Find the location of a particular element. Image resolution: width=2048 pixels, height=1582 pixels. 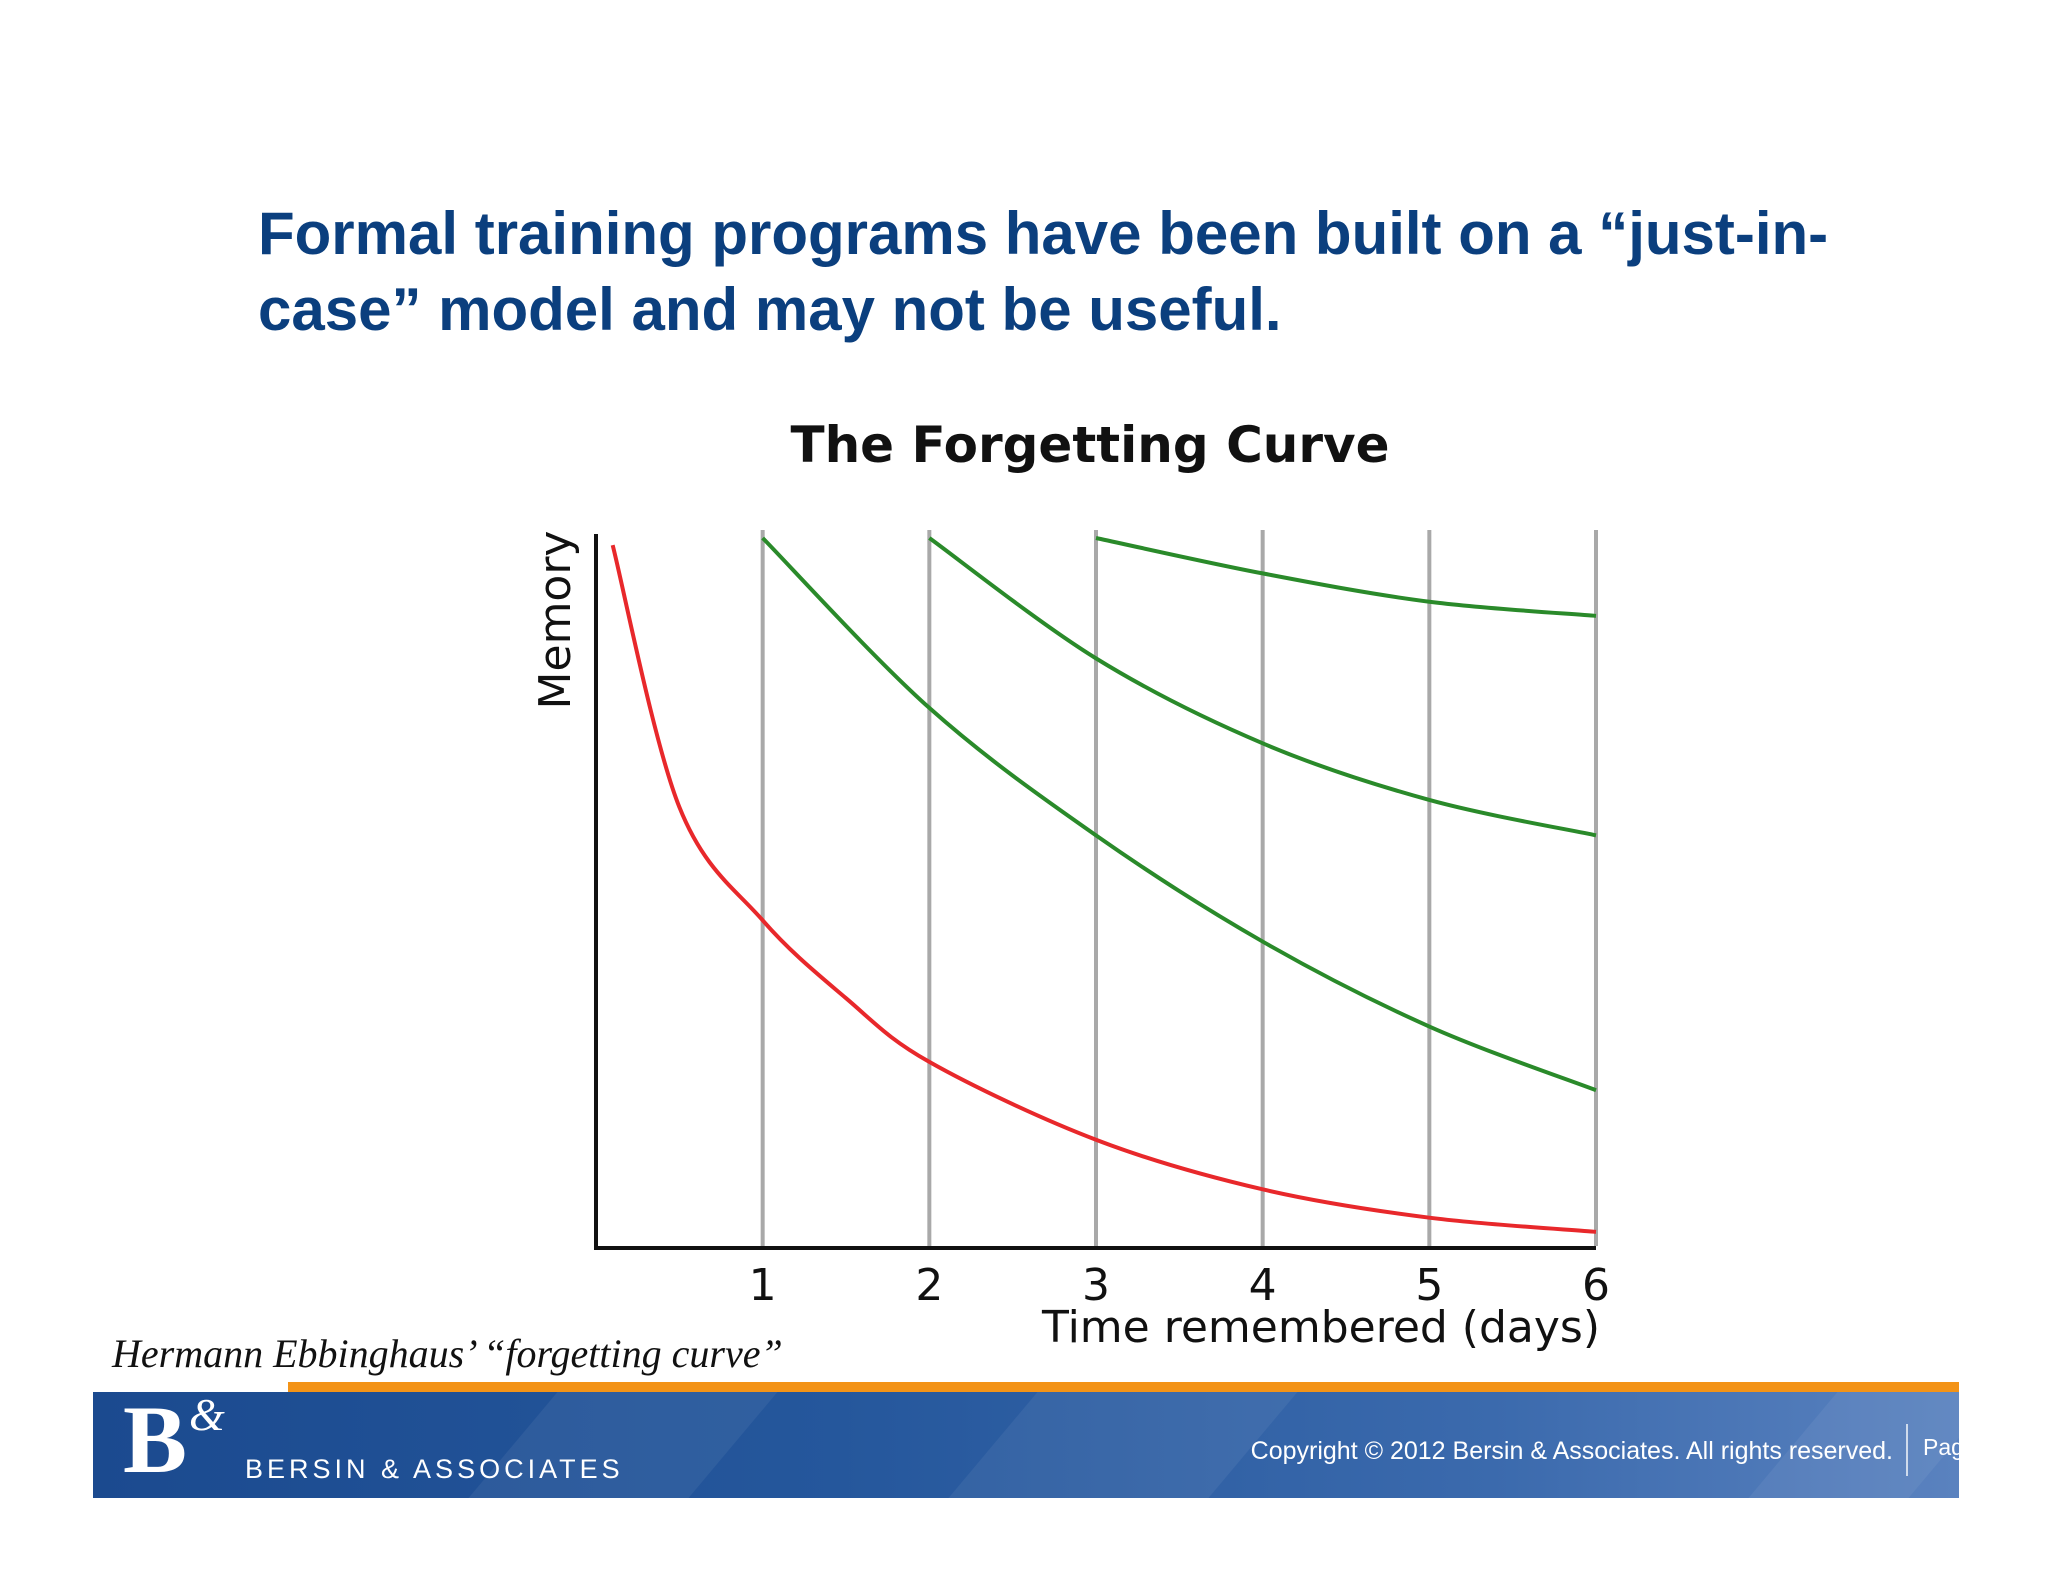

x-tick-label: 2 is located at coordinates (929, 1285).